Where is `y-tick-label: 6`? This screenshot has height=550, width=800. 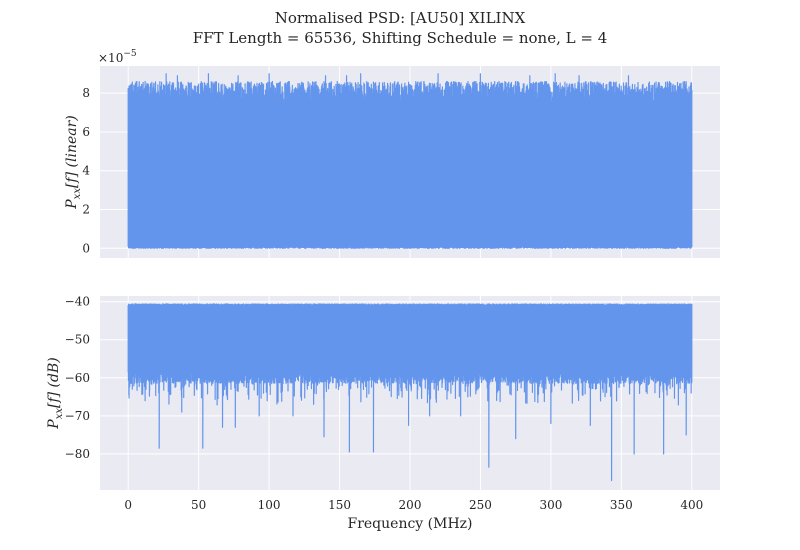
y-tick-label: 6 is located at coordinates (86, 132).